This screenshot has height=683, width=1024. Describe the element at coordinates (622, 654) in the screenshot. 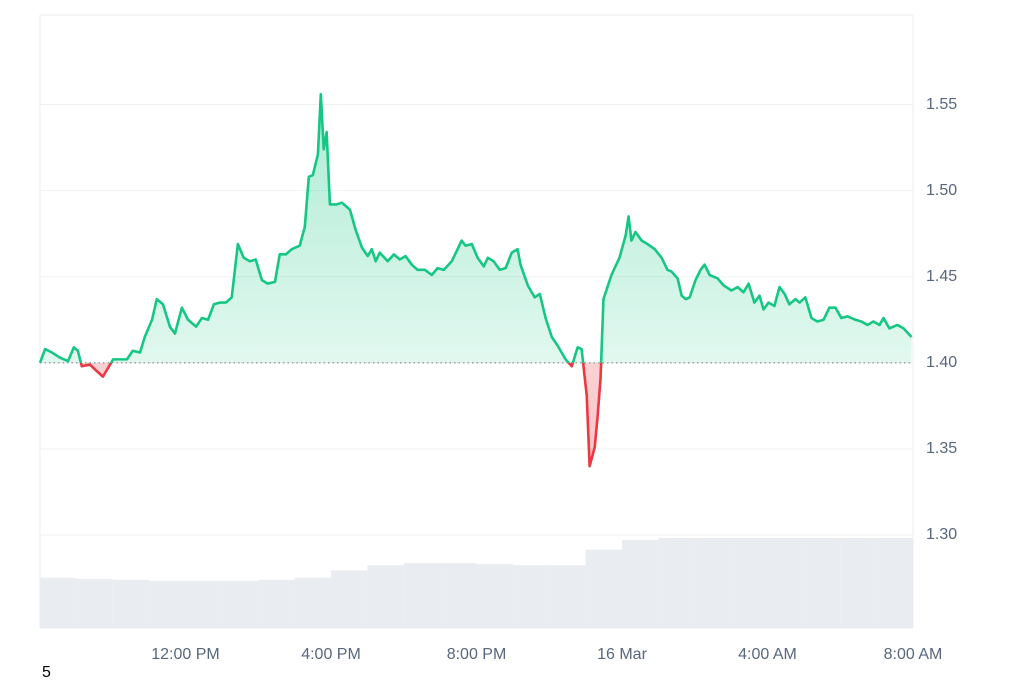

I see `x-tick-label: 16 Mar` at that location.